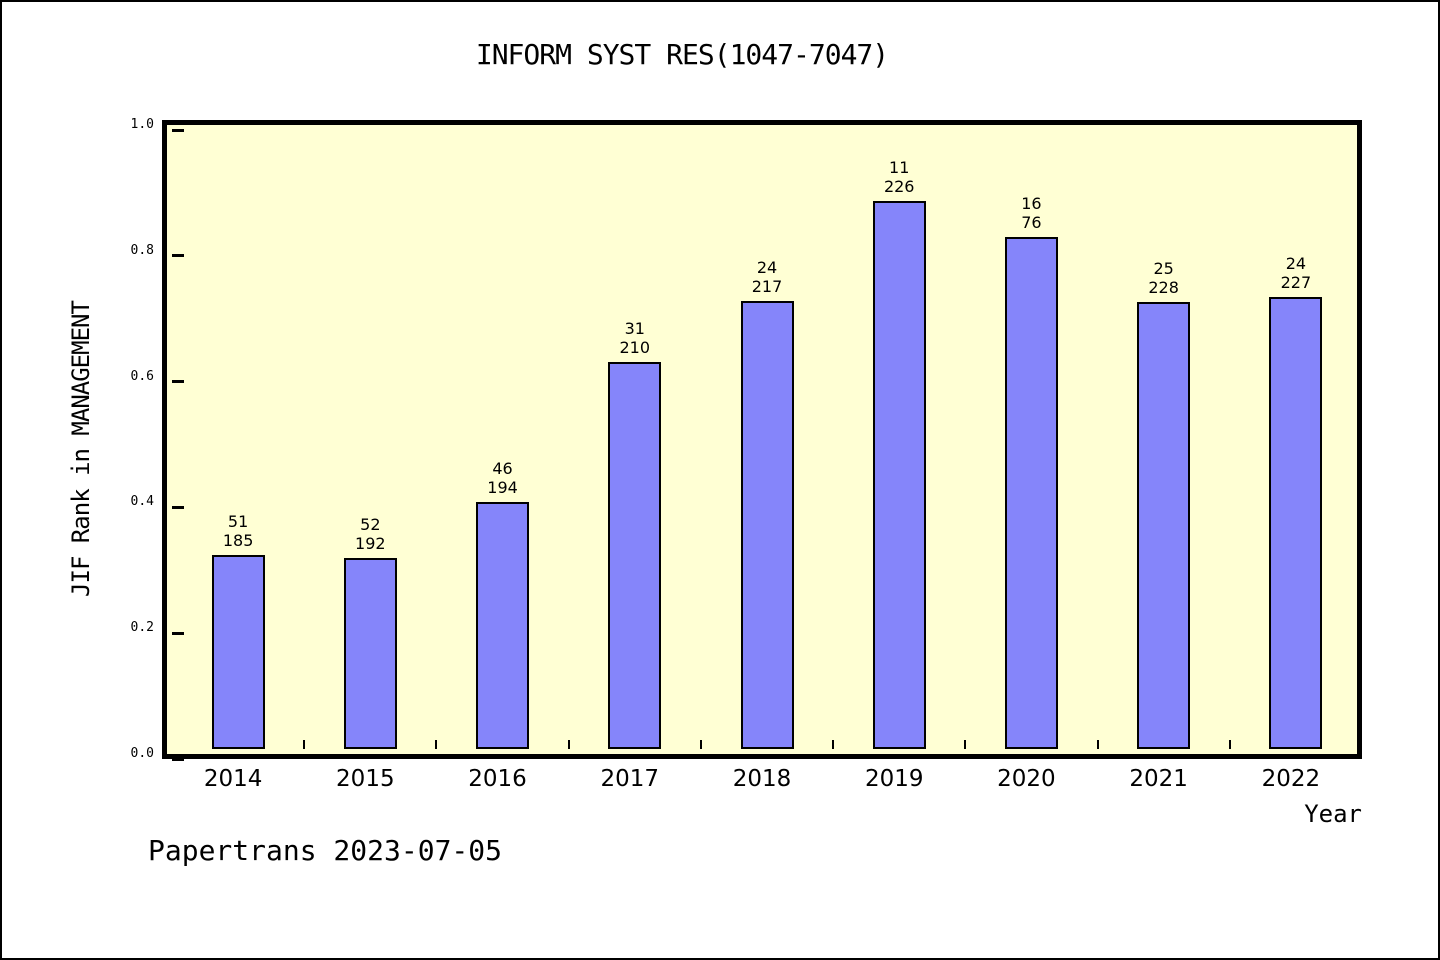 The image size is (1440, 960). What do you see at coordinates (1158, 779) in the screenshot?
I see `x-tick-label-2021: 2021` at bounding box center [1158, 779].